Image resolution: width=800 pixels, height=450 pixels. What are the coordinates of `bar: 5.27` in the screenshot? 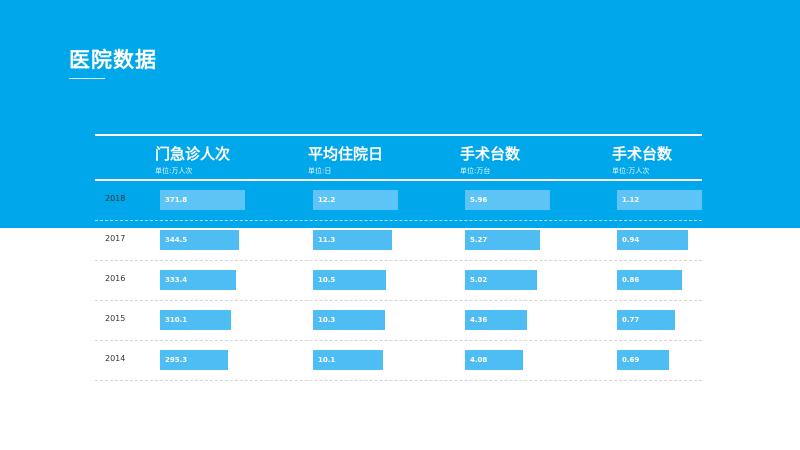 It's located at (502, 240).